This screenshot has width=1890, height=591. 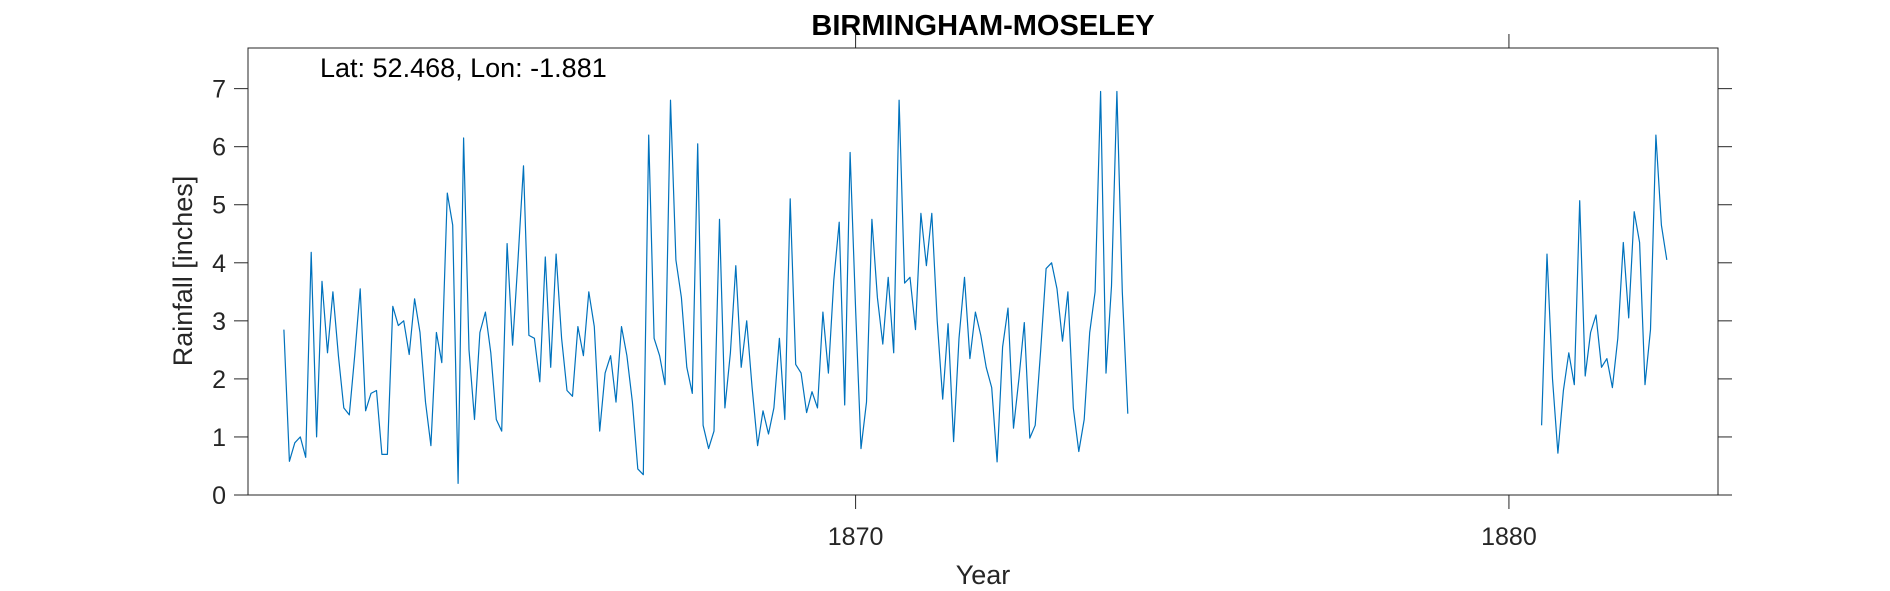 I want to click on y-tick-label: 7, so click(x=219, y=90).